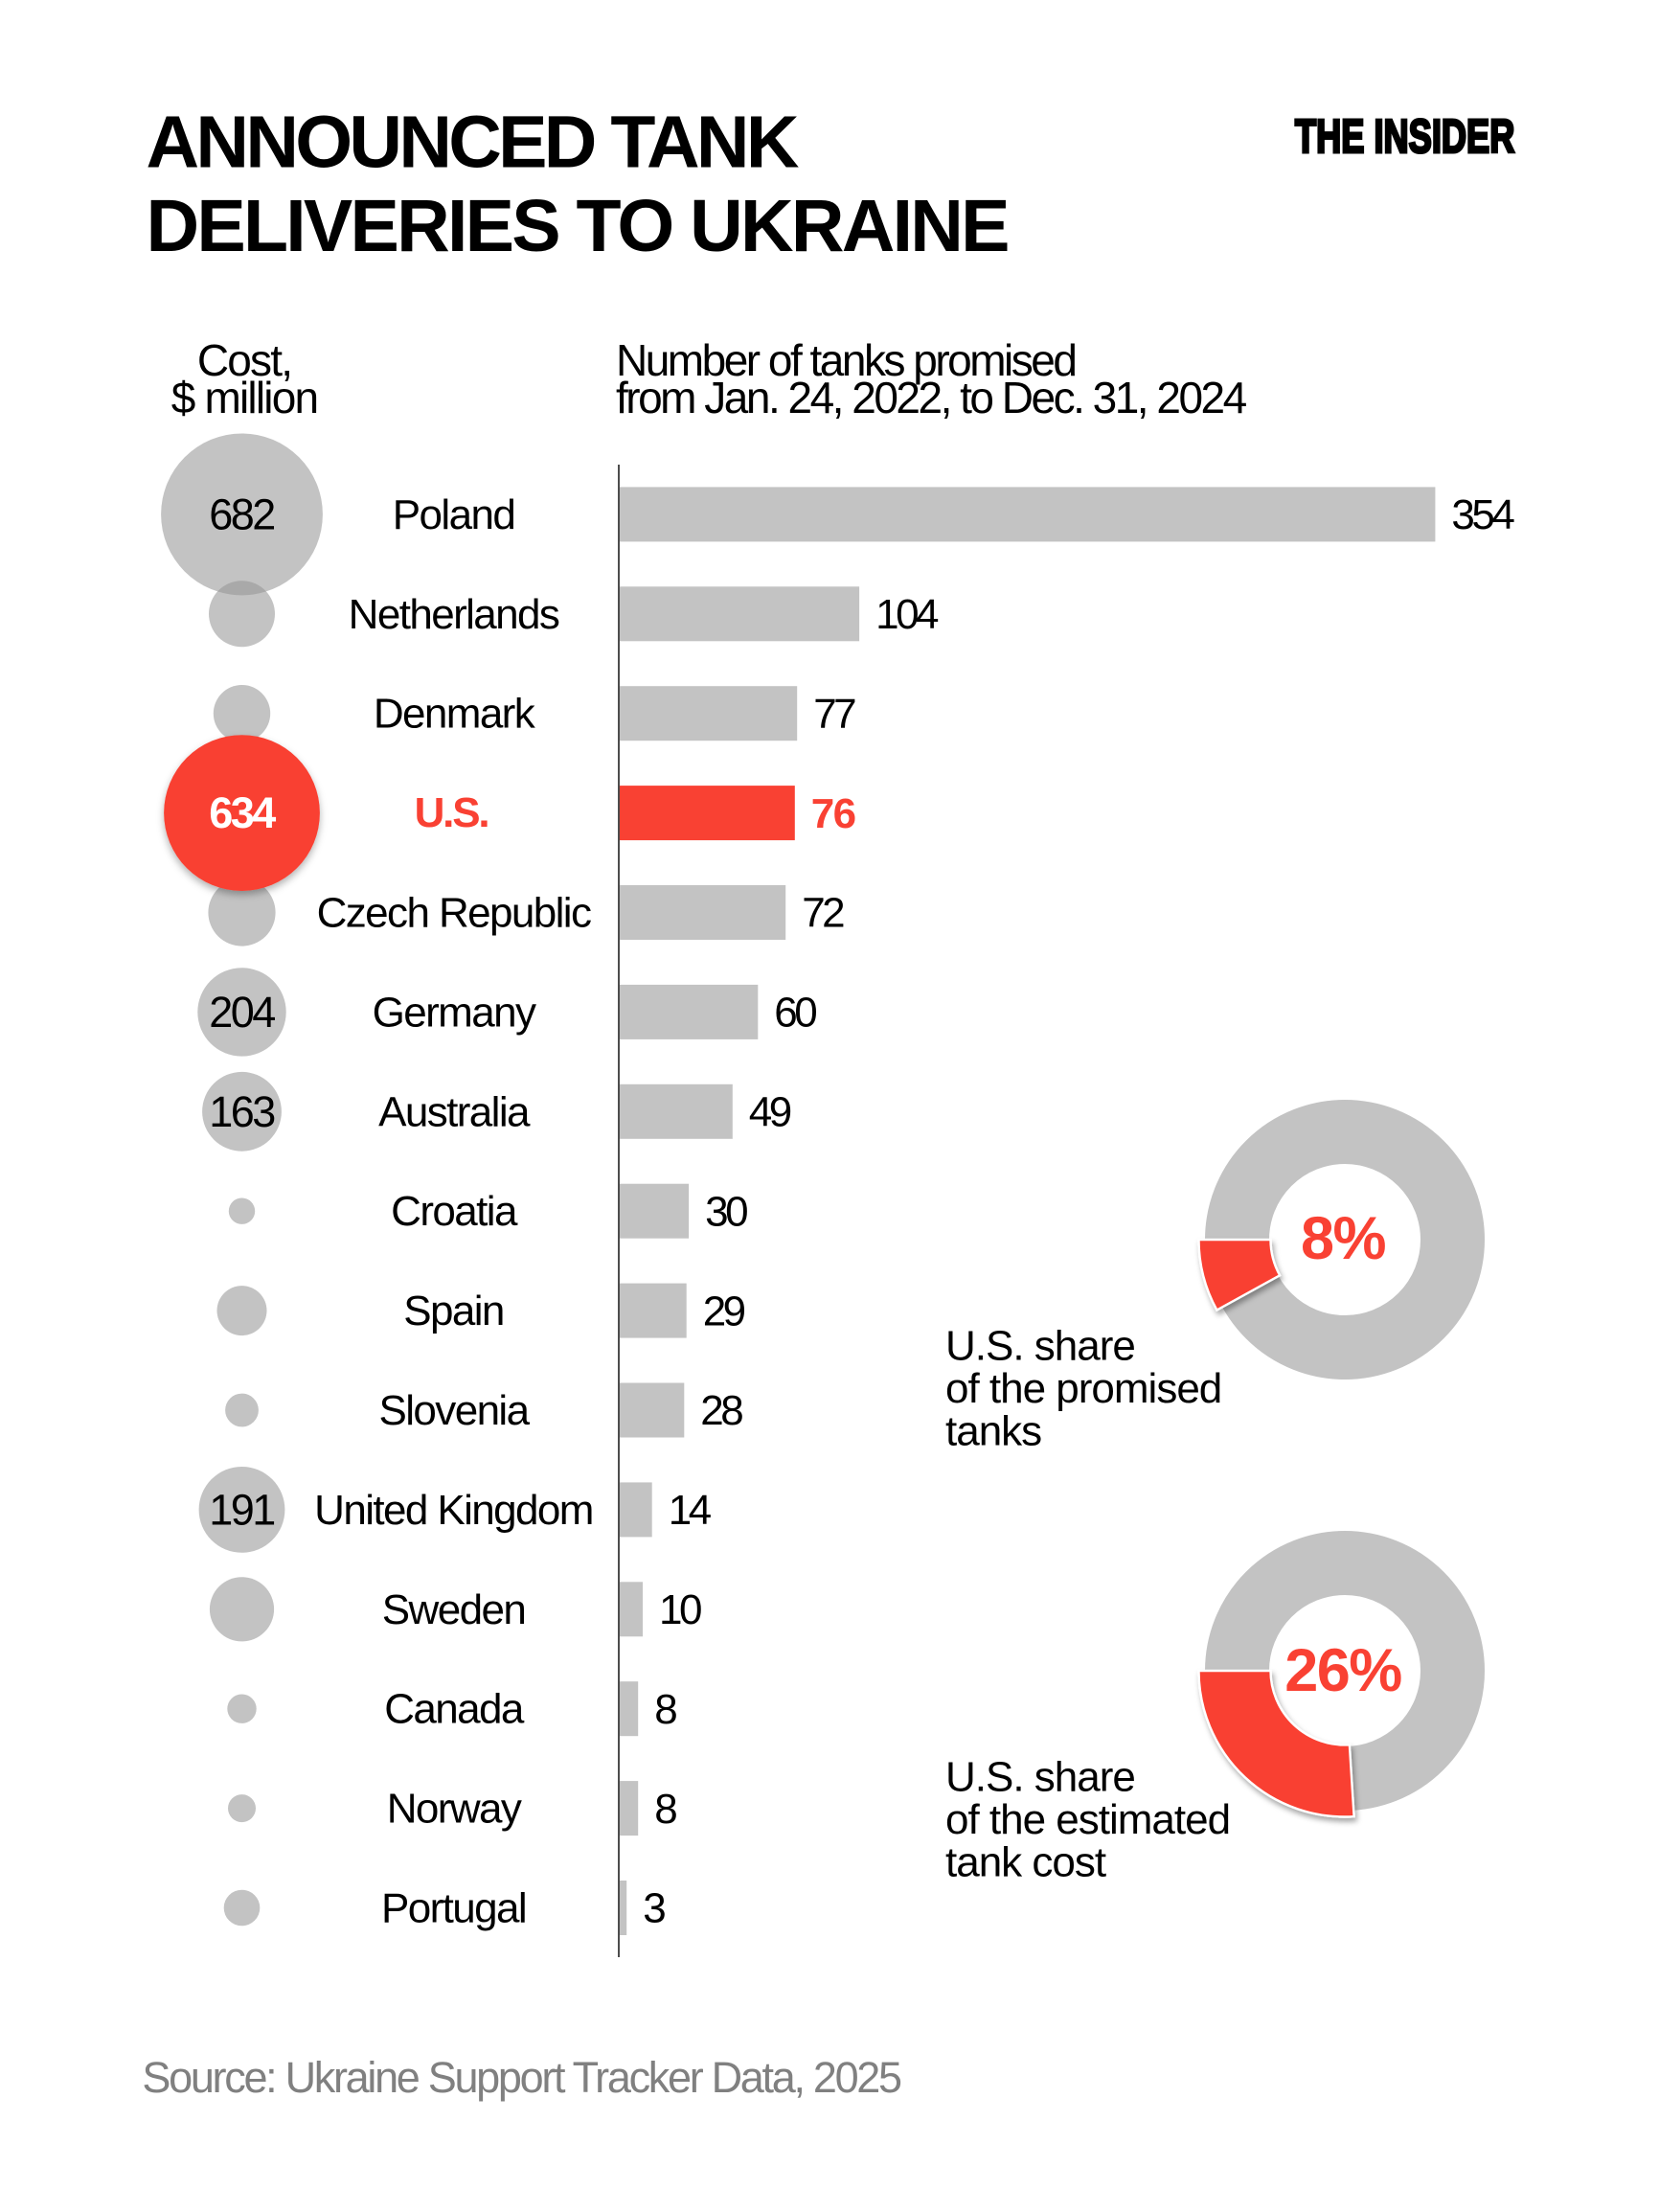  I want to click on svg-text:from Jan. 24, 2022, to Dec. 31: from Jan. 24, 2022, to Dec. 31, 2024, so click(931, 397).